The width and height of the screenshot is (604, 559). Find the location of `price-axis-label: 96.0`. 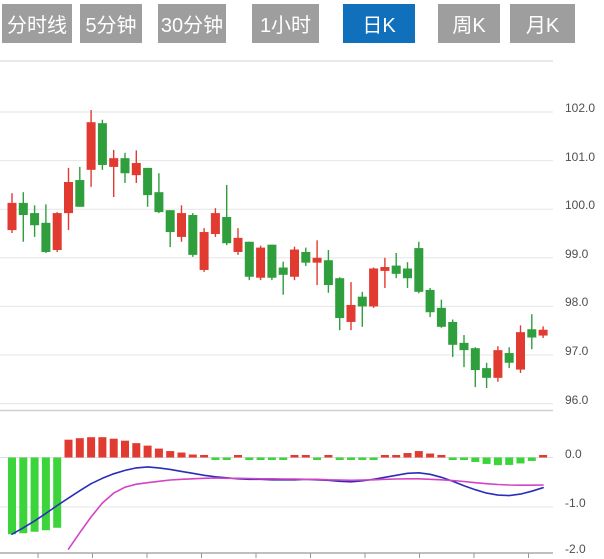

price-axis-label: 96.0 is located at coordinates (577, 399).